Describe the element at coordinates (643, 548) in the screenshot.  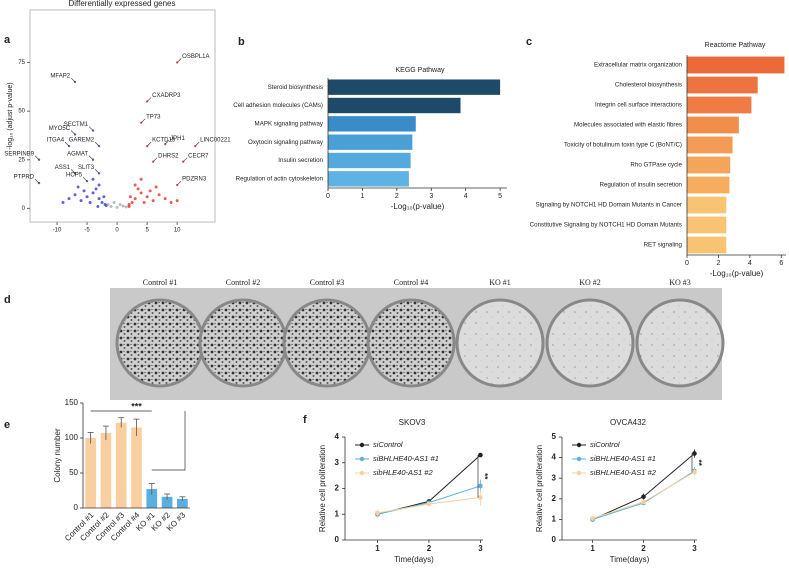
I see `x-tick-label: 2` at that location.